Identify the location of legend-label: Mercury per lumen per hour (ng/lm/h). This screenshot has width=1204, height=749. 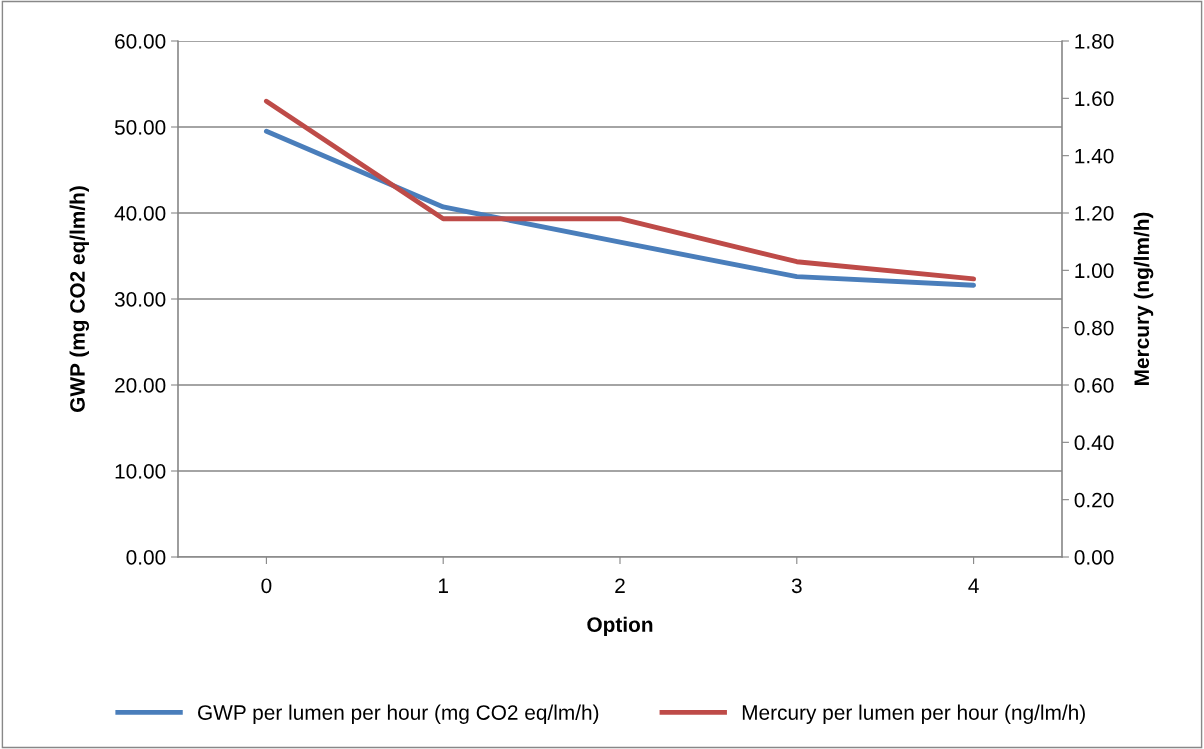
(913, 714).